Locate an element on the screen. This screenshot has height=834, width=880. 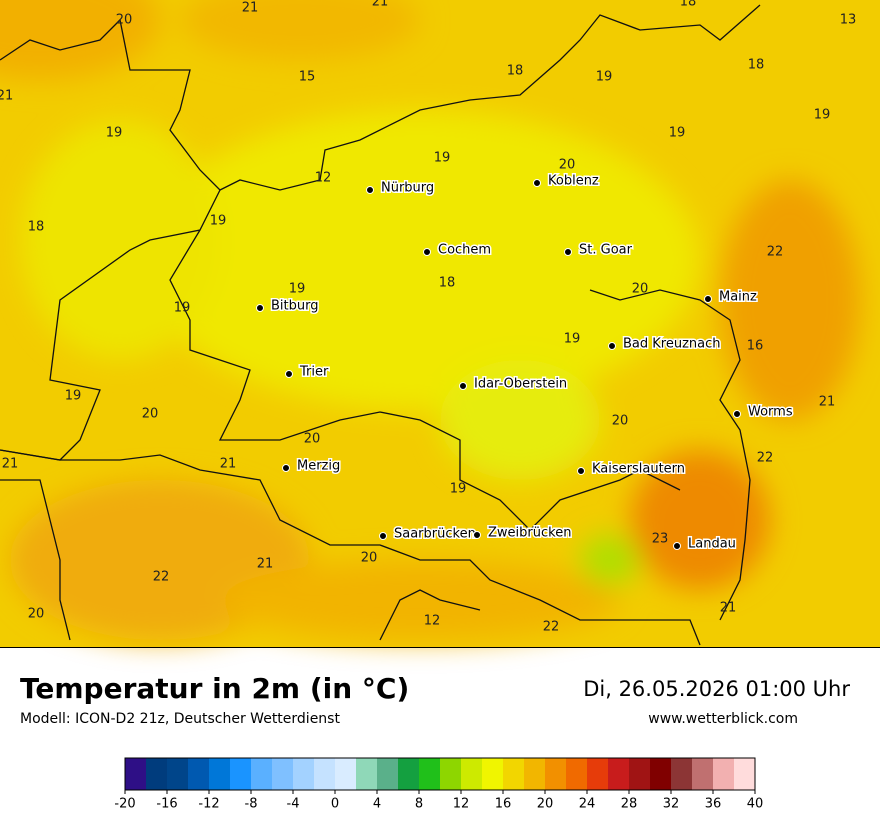
city-label: St. Goar is located at coordinates (606, 250).